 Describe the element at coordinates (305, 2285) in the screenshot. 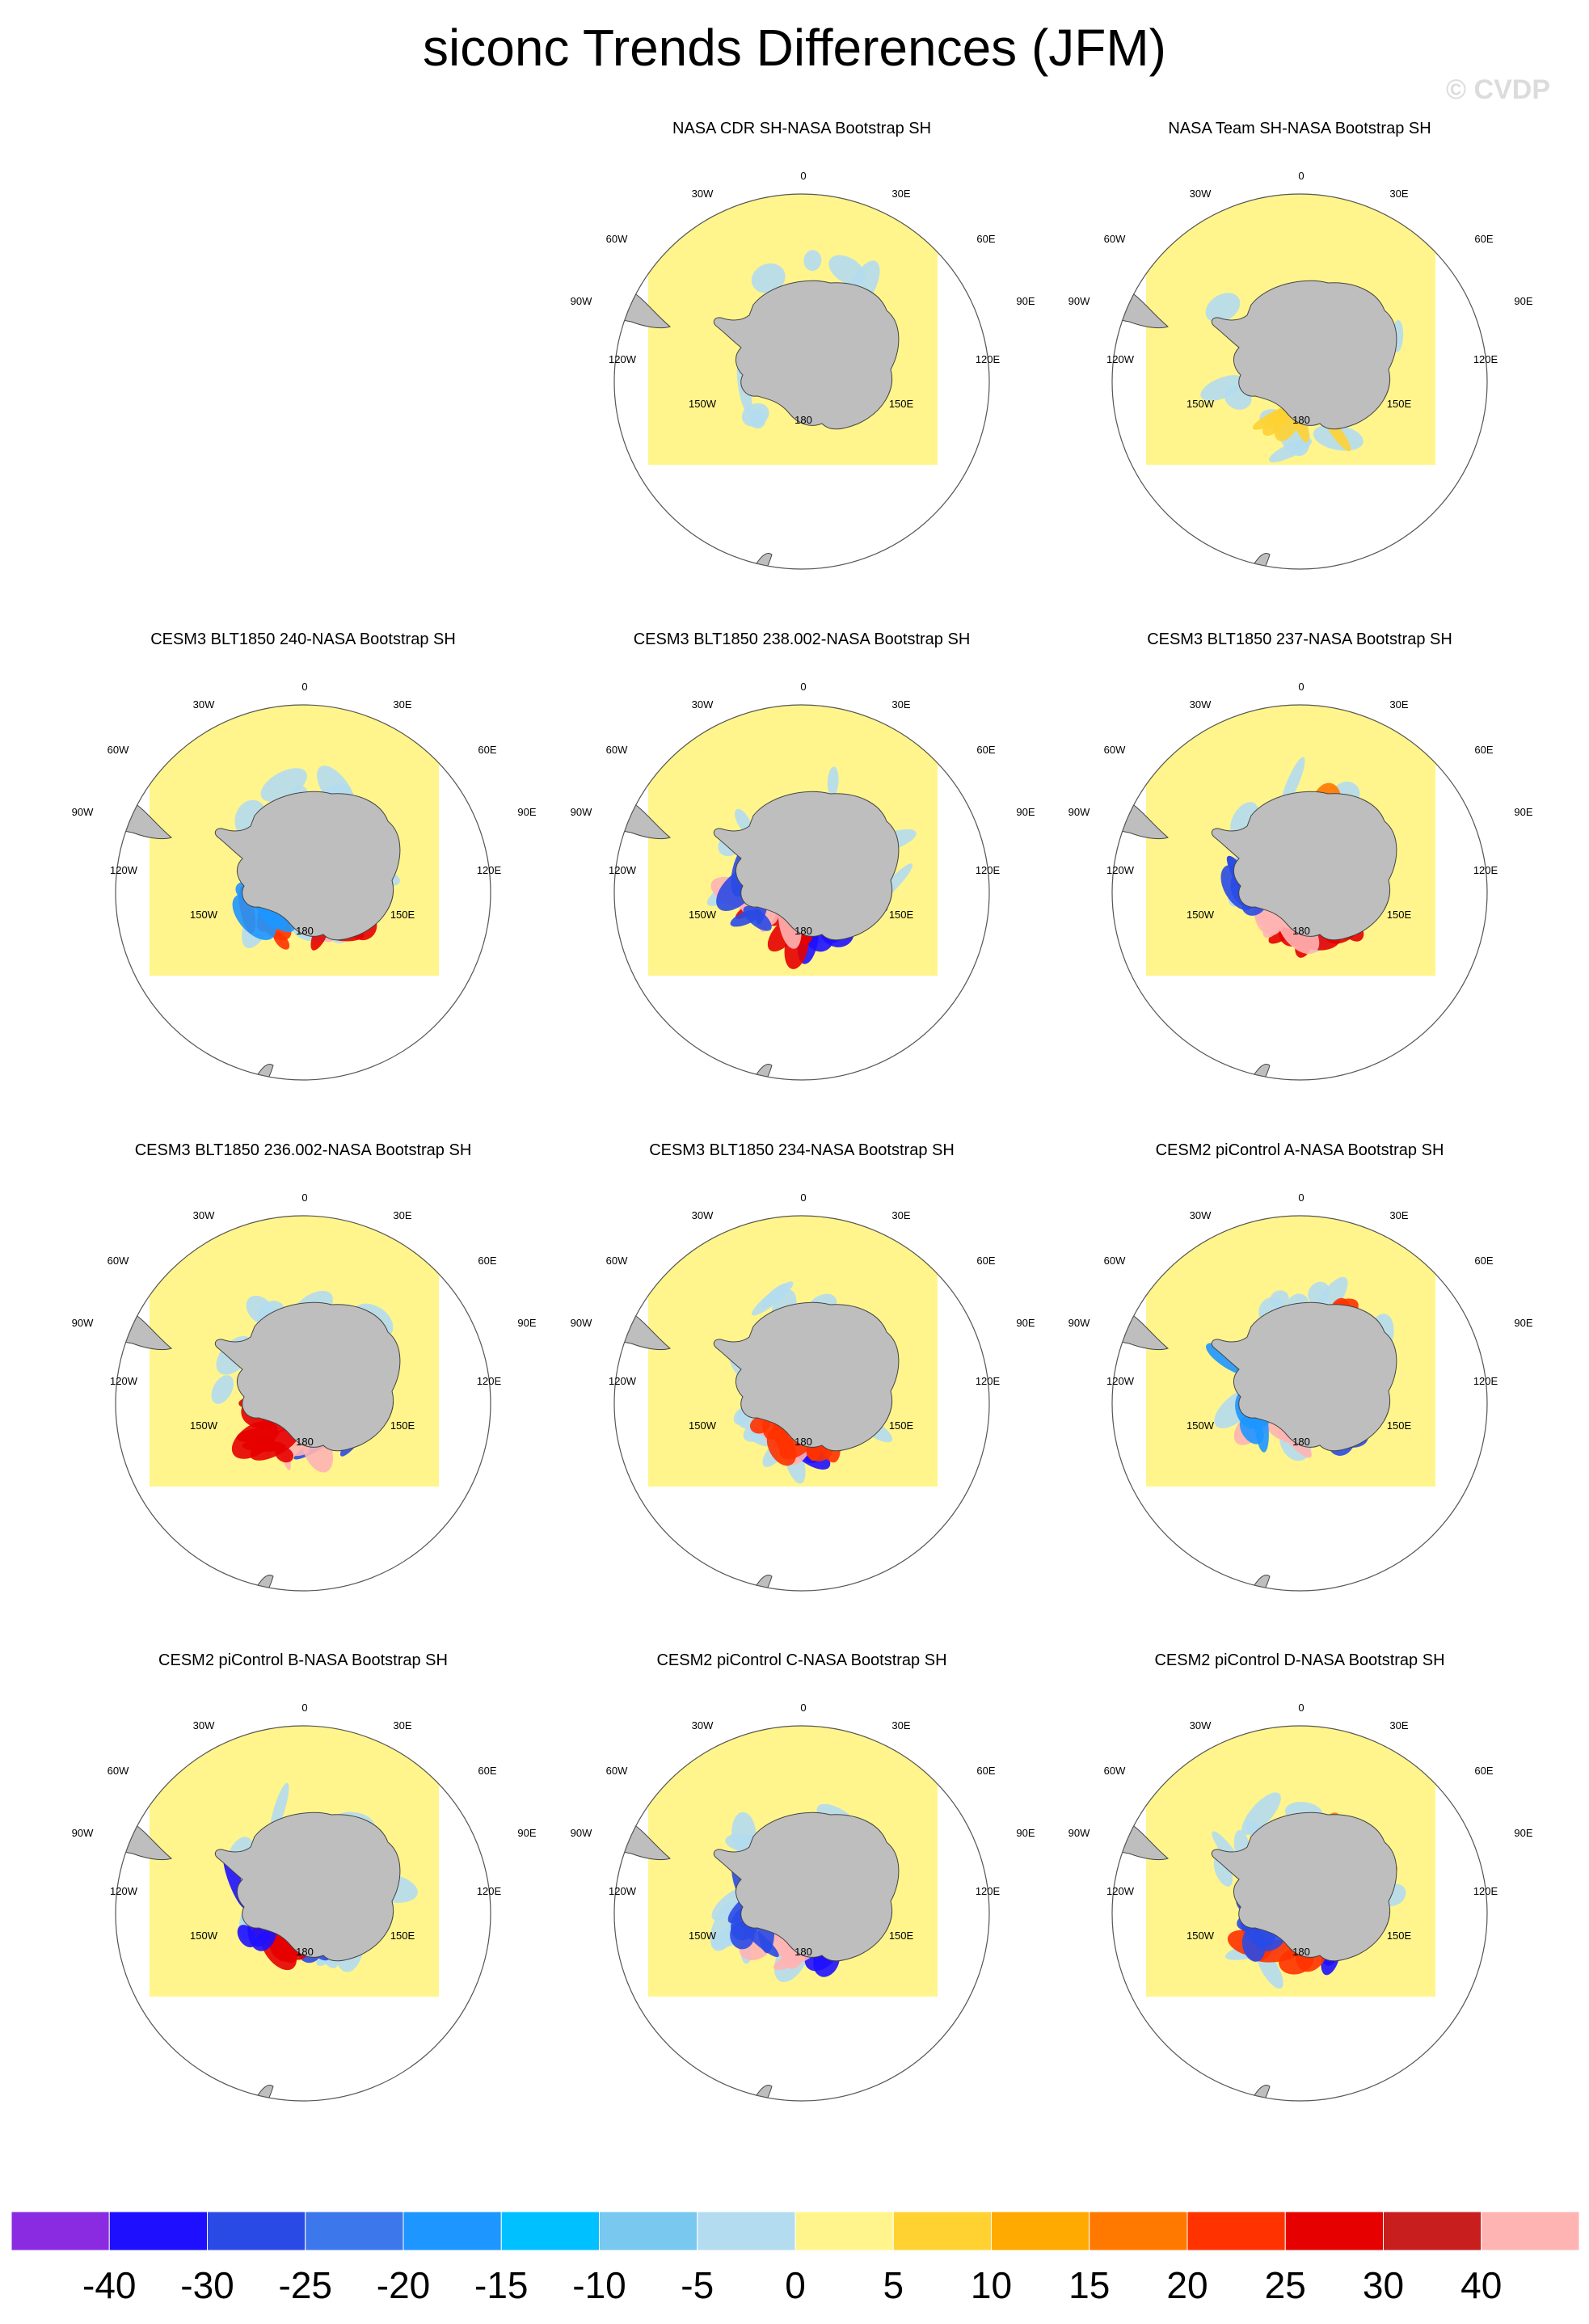

I see `colorbar-label: -25` at that location.